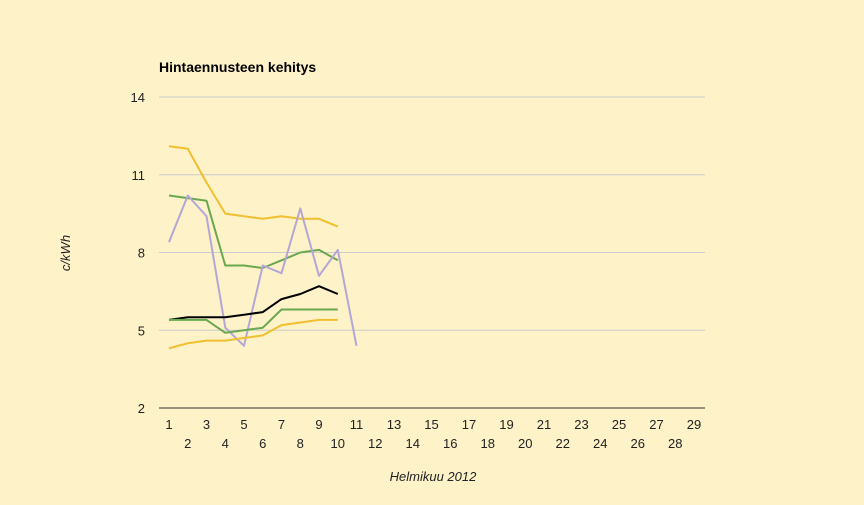  Describe the element at coordinates (450, 443) in the screenshot. I see `x-tick-label: 16` at that location.